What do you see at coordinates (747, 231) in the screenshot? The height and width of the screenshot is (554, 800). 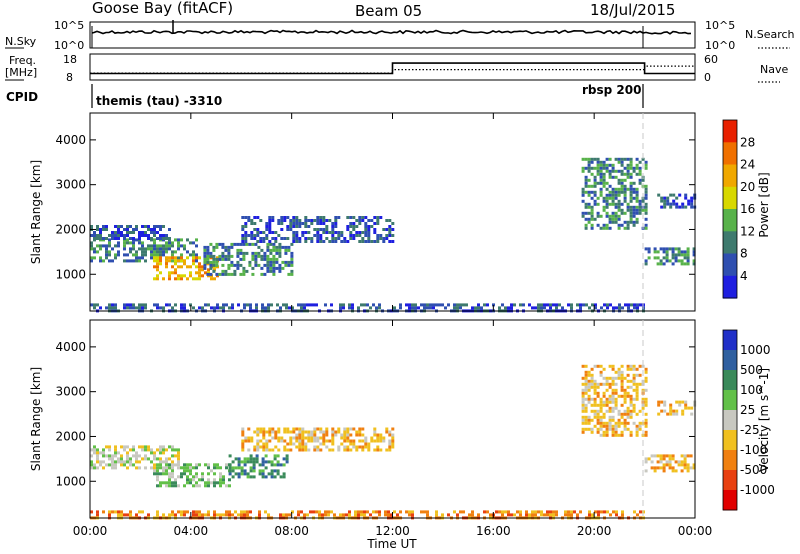 I see `colorbar-tick-label: 12` at bounding box center [747, 231].